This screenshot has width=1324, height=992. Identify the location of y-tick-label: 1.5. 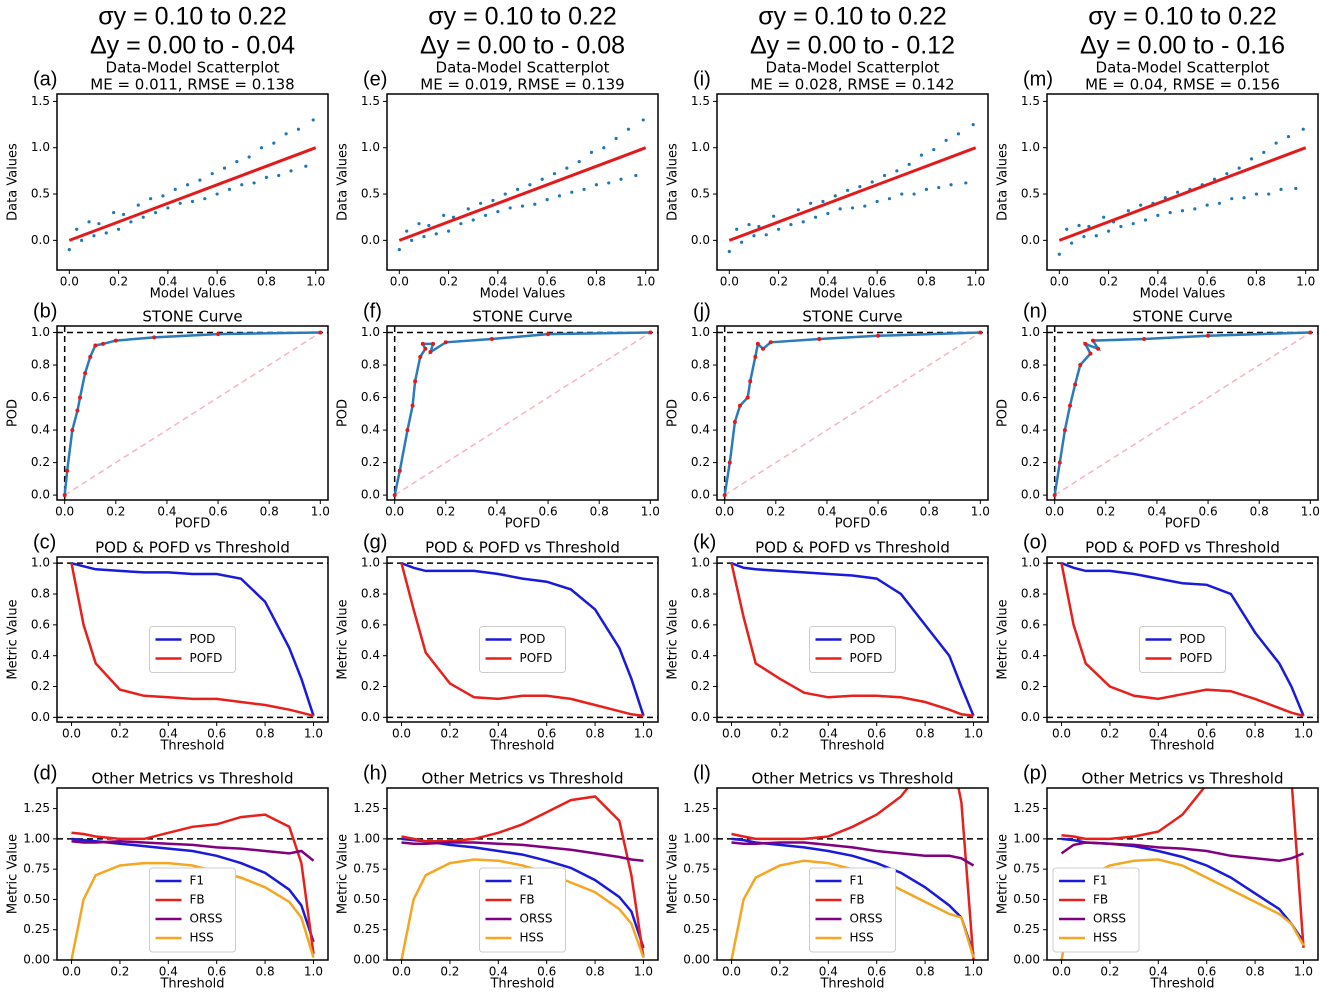
(700, 101).